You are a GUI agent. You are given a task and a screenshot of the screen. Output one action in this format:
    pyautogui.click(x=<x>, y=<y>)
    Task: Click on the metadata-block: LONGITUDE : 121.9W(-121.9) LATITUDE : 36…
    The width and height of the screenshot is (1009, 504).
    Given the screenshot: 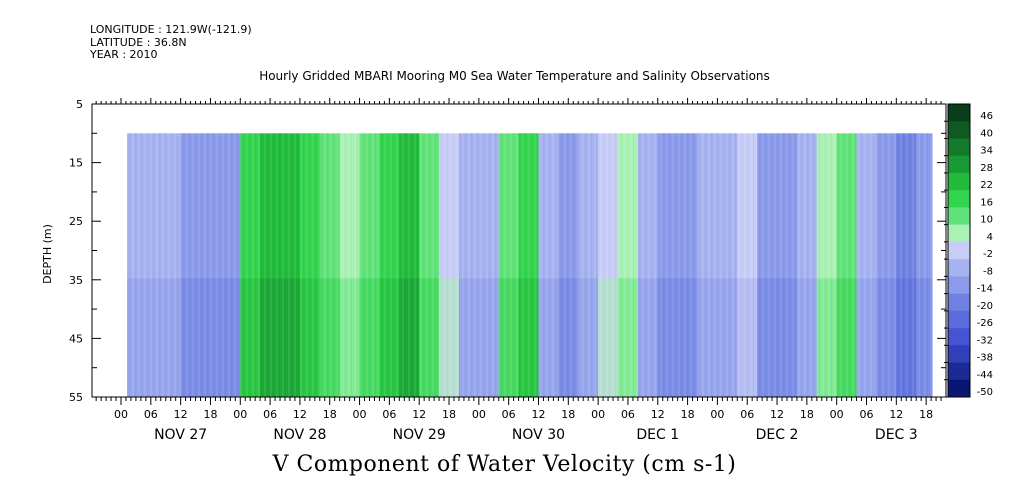 What is the action you would take?
    pyautogui.click(x=171, y=42)
    